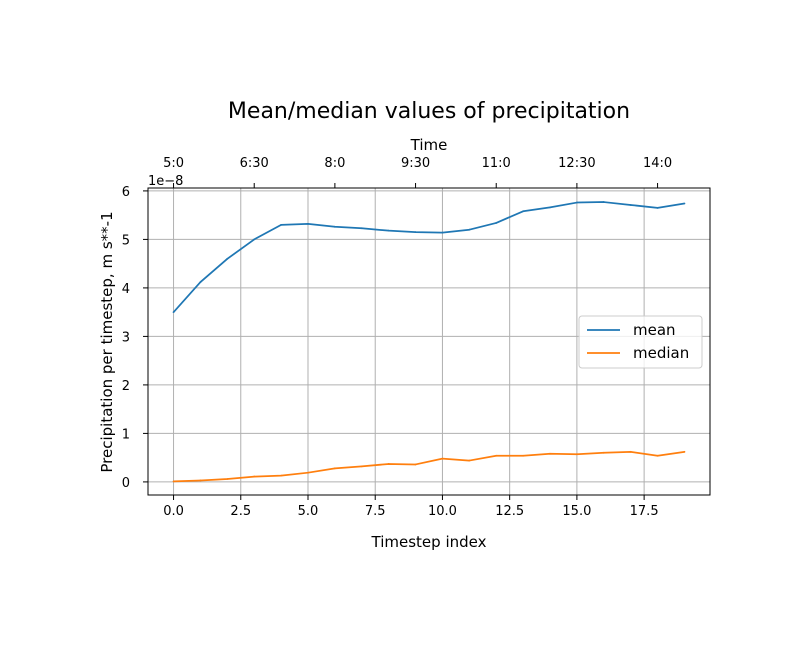  What do you see at coordinates (173, 511) in the screenshot?
I see `x-tick-label: 0.0` at bounding box center [173, 511].